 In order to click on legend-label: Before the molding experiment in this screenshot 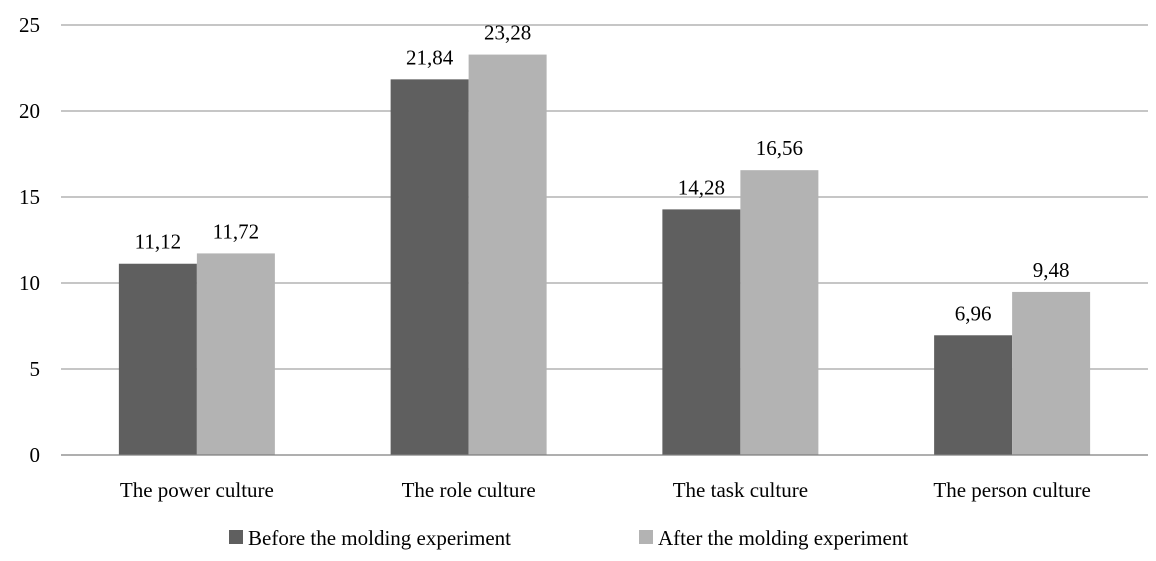, I will do `click(379, 538)`.